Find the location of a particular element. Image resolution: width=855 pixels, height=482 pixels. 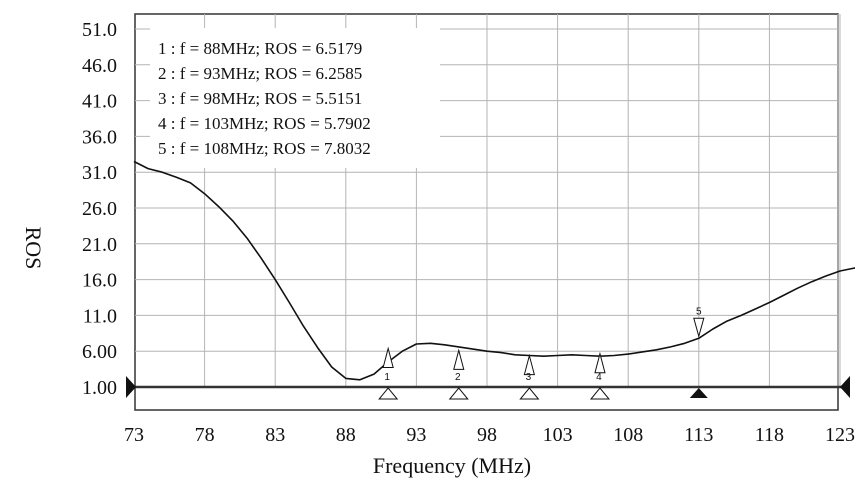

y-axis-title: ROS is located at coordinates (33, 248).